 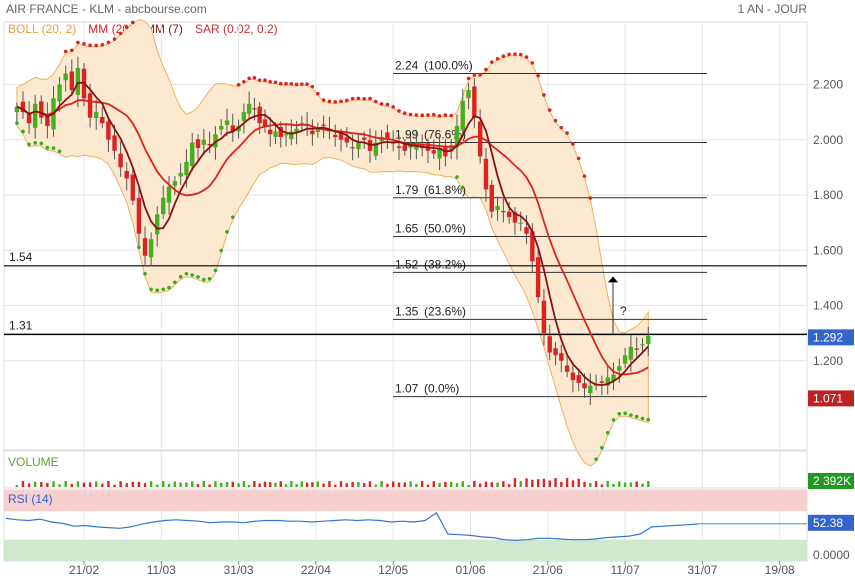 I want to click on price-tick-label: 2.000, so click(x=828, y=140).